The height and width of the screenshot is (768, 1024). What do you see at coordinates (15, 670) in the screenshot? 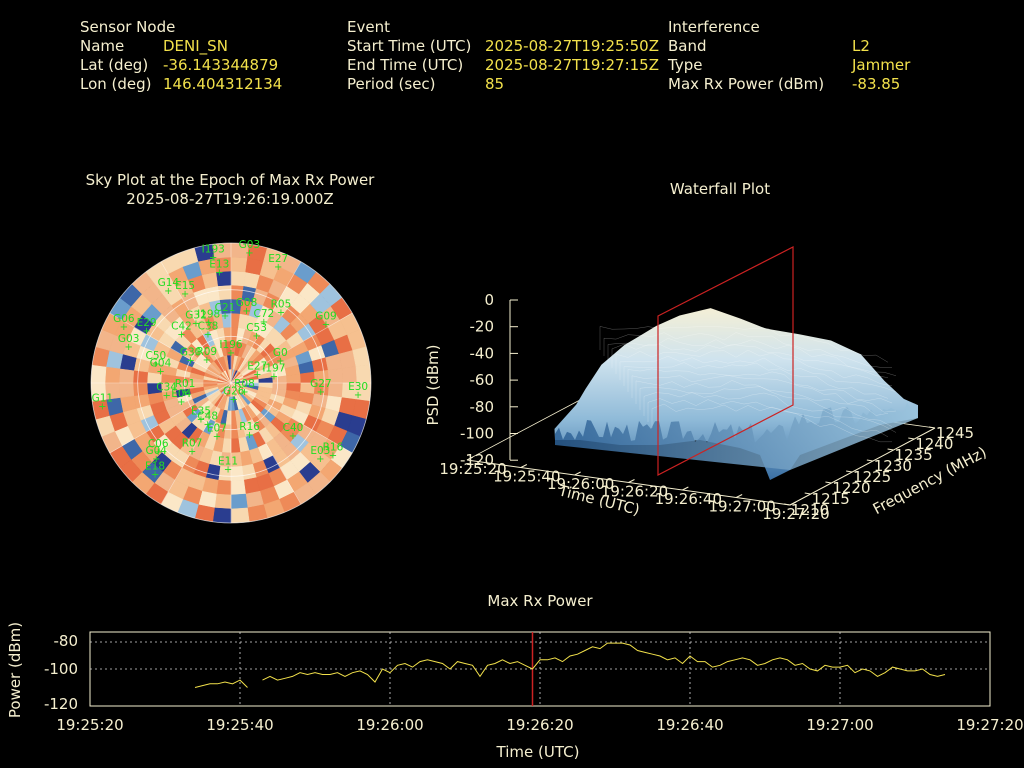
I see `max-power-y-label: Power (dBm)` at bounding box center [15, 670].